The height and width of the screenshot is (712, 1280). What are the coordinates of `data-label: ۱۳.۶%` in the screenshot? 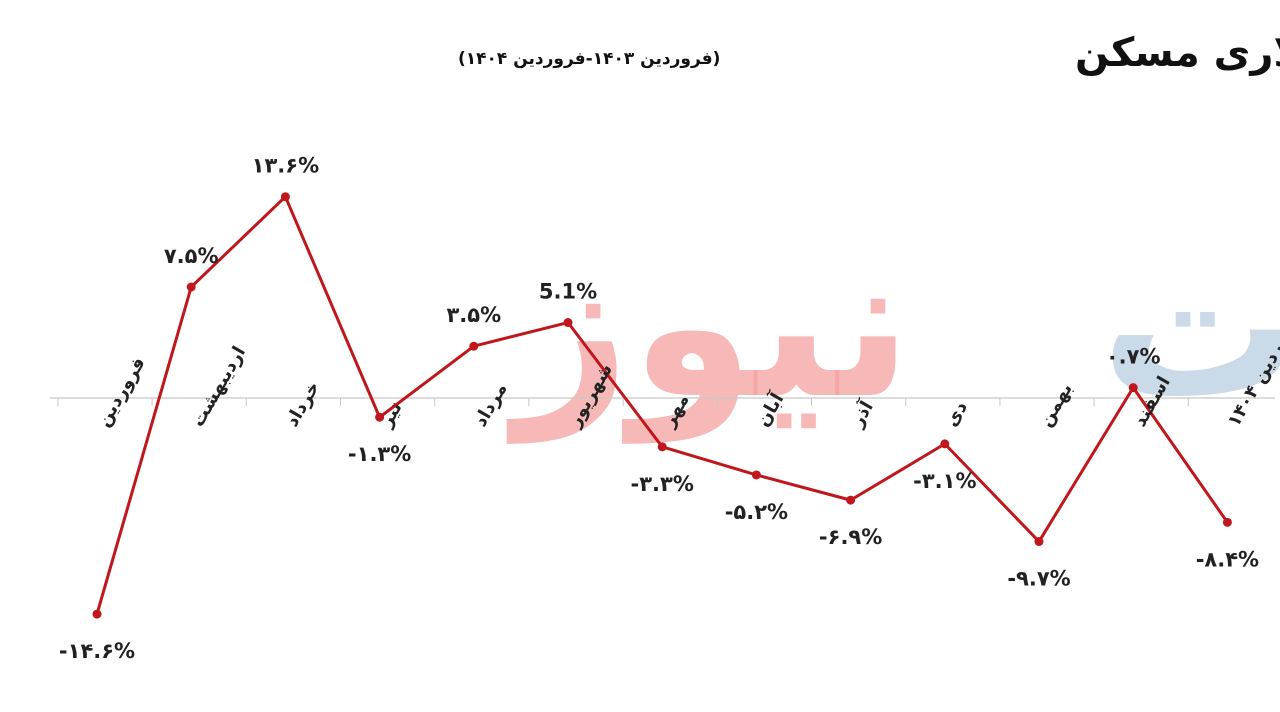 It's located at (285, 166).